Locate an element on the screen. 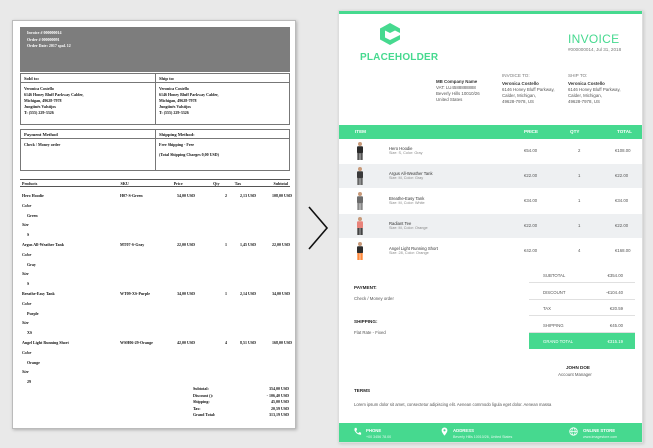 The image size is (653, 448). col-qty: QTY is located at coordinates (575, 131).